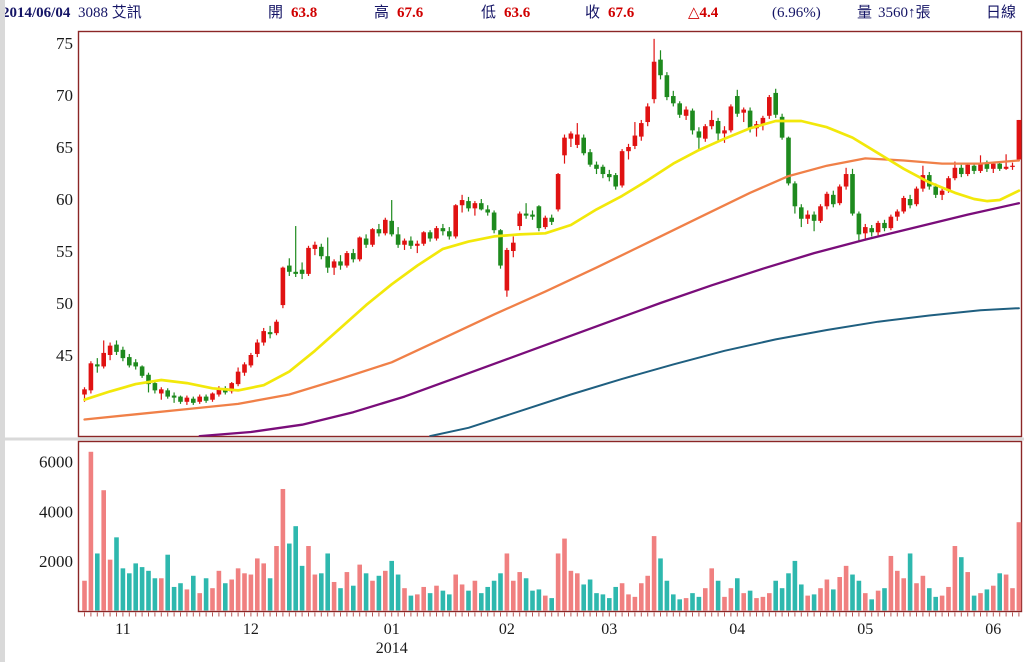  What do you see at coordinates (865, 629) in the screenshot?
I see `month-label: 05` at bounding box center [865, 629].